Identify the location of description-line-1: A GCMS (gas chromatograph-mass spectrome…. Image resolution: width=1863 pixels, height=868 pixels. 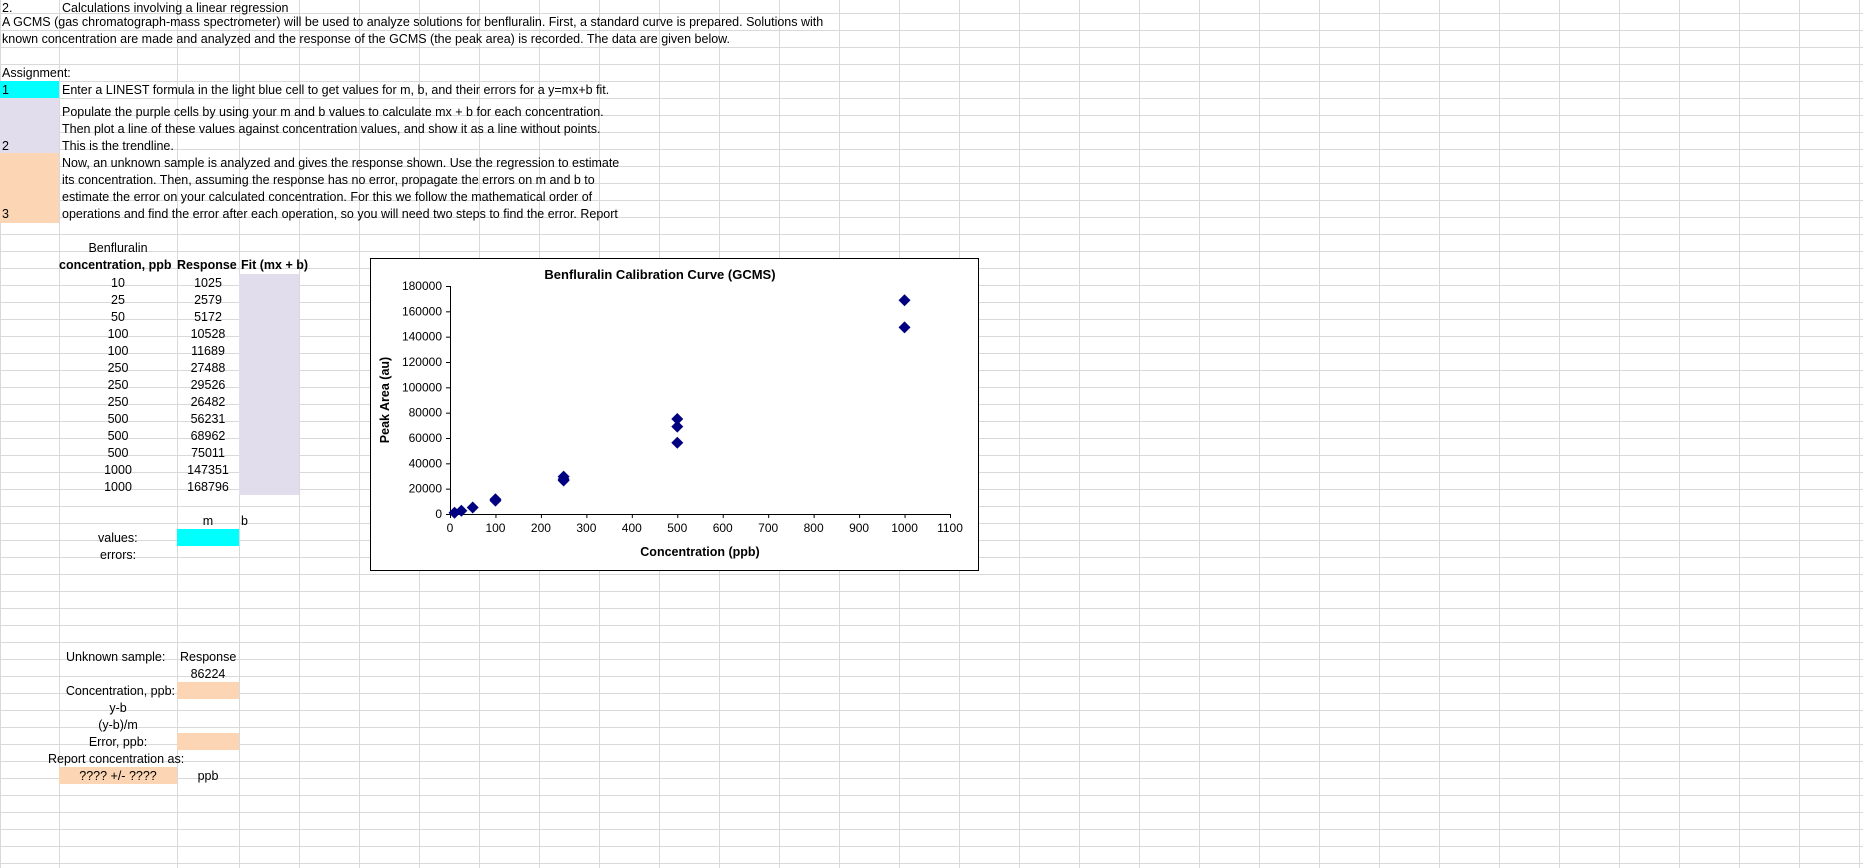
(413, 22).